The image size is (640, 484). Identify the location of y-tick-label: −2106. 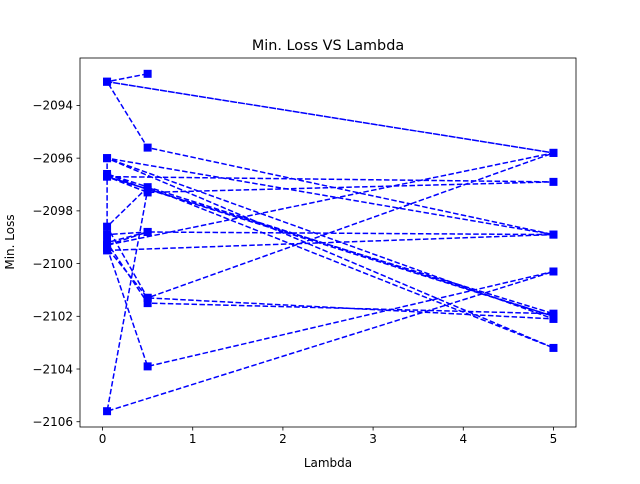
(52, 422).